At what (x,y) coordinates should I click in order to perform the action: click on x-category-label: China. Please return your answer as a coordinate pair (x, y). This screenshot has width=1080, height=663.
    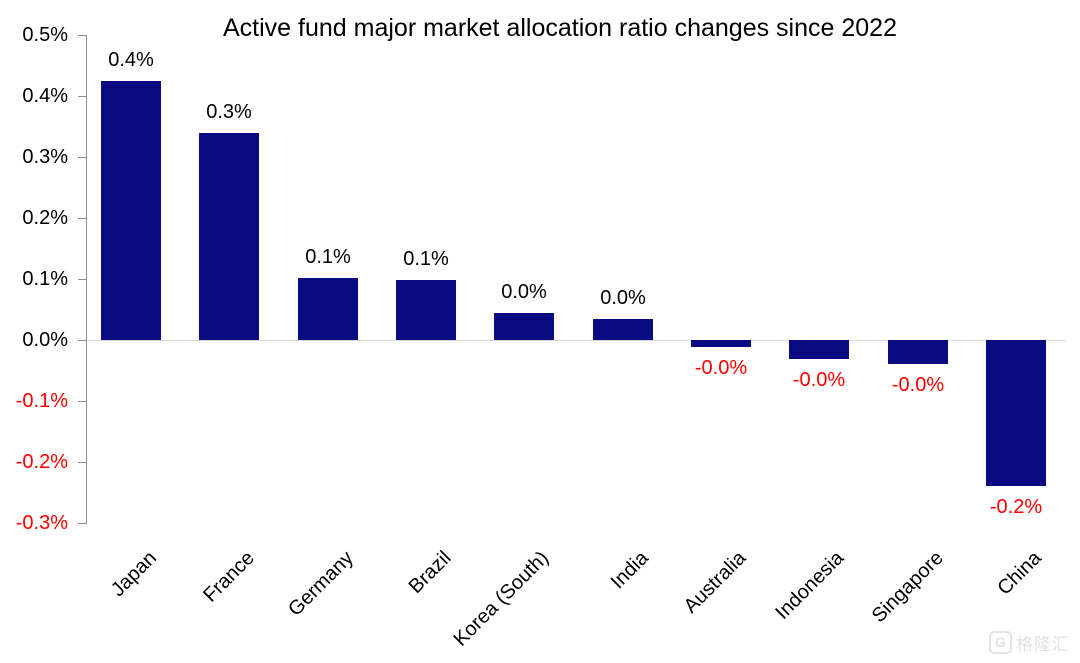
    Looking at the image, I should click on (1019, 573).